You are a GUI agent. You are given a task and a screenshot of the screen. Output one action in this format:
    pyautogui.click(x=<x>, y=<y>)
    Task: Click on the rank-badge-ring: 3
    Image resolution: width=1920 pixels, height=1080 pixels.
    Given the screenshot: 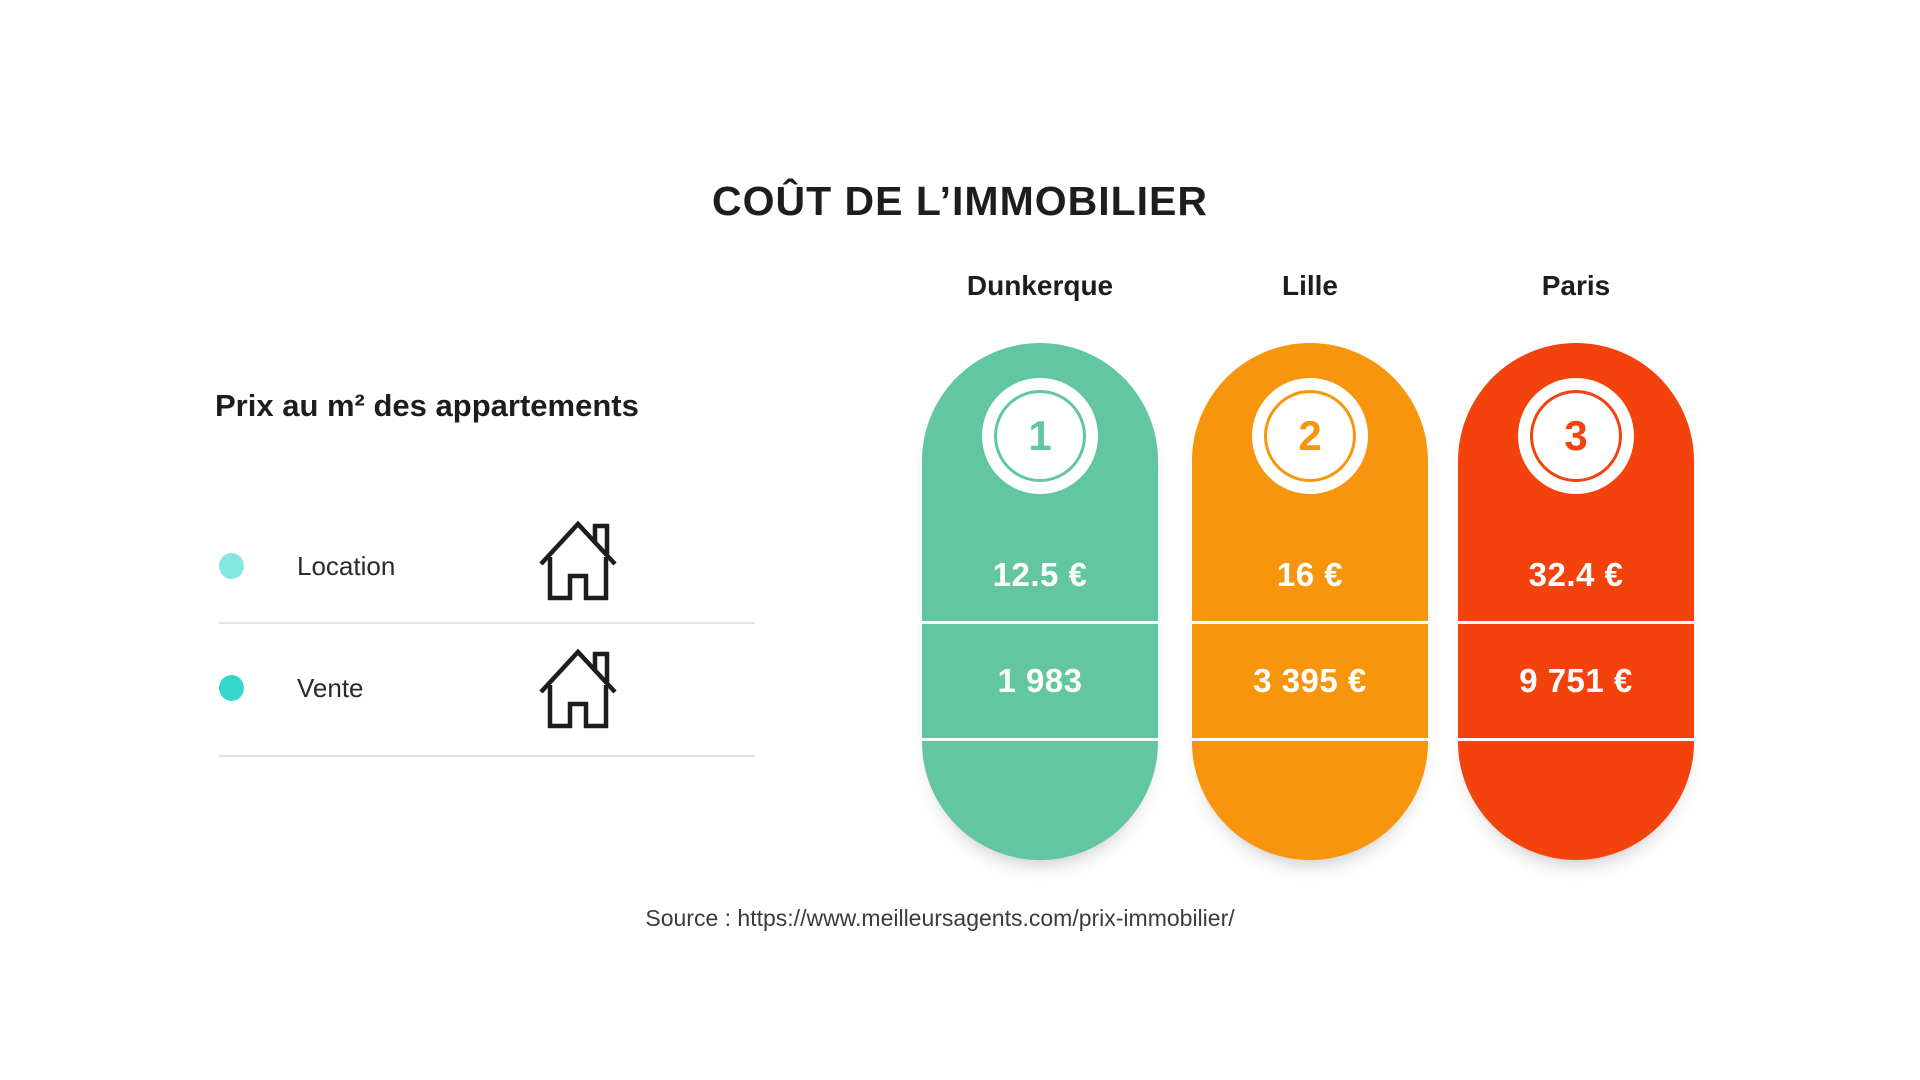 What is the action you would take?
    pyautogui.click(x=1576, y=436)
    